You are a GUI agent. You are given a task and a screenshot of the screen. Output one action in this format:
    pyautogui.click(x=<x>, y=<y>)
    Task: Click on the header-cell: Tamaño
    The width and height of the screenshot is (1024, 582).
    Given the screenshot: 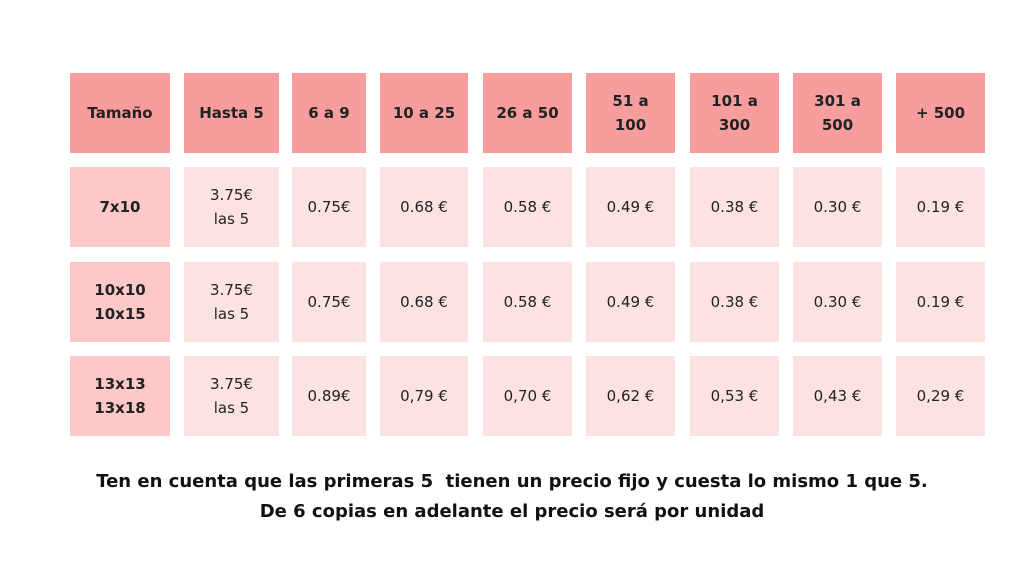 What is the action you would take?
    pyautogui.click(x=120, y=113)
    